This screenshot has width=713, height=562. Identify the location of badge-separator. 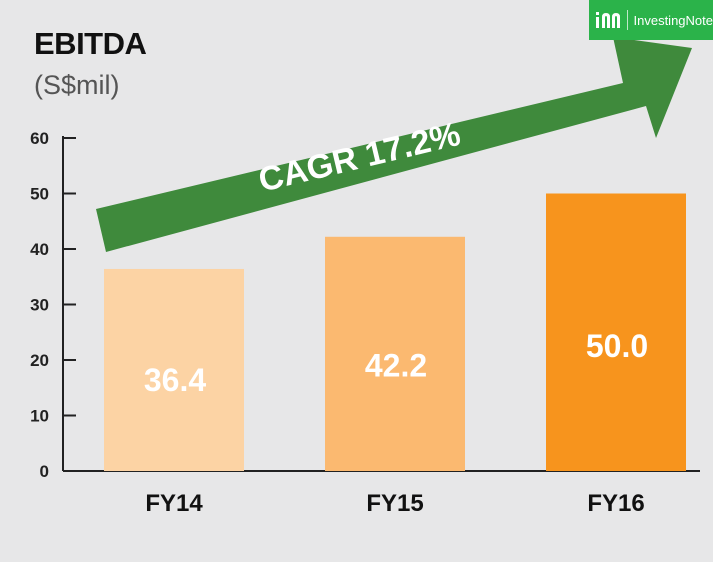
(627, 20).